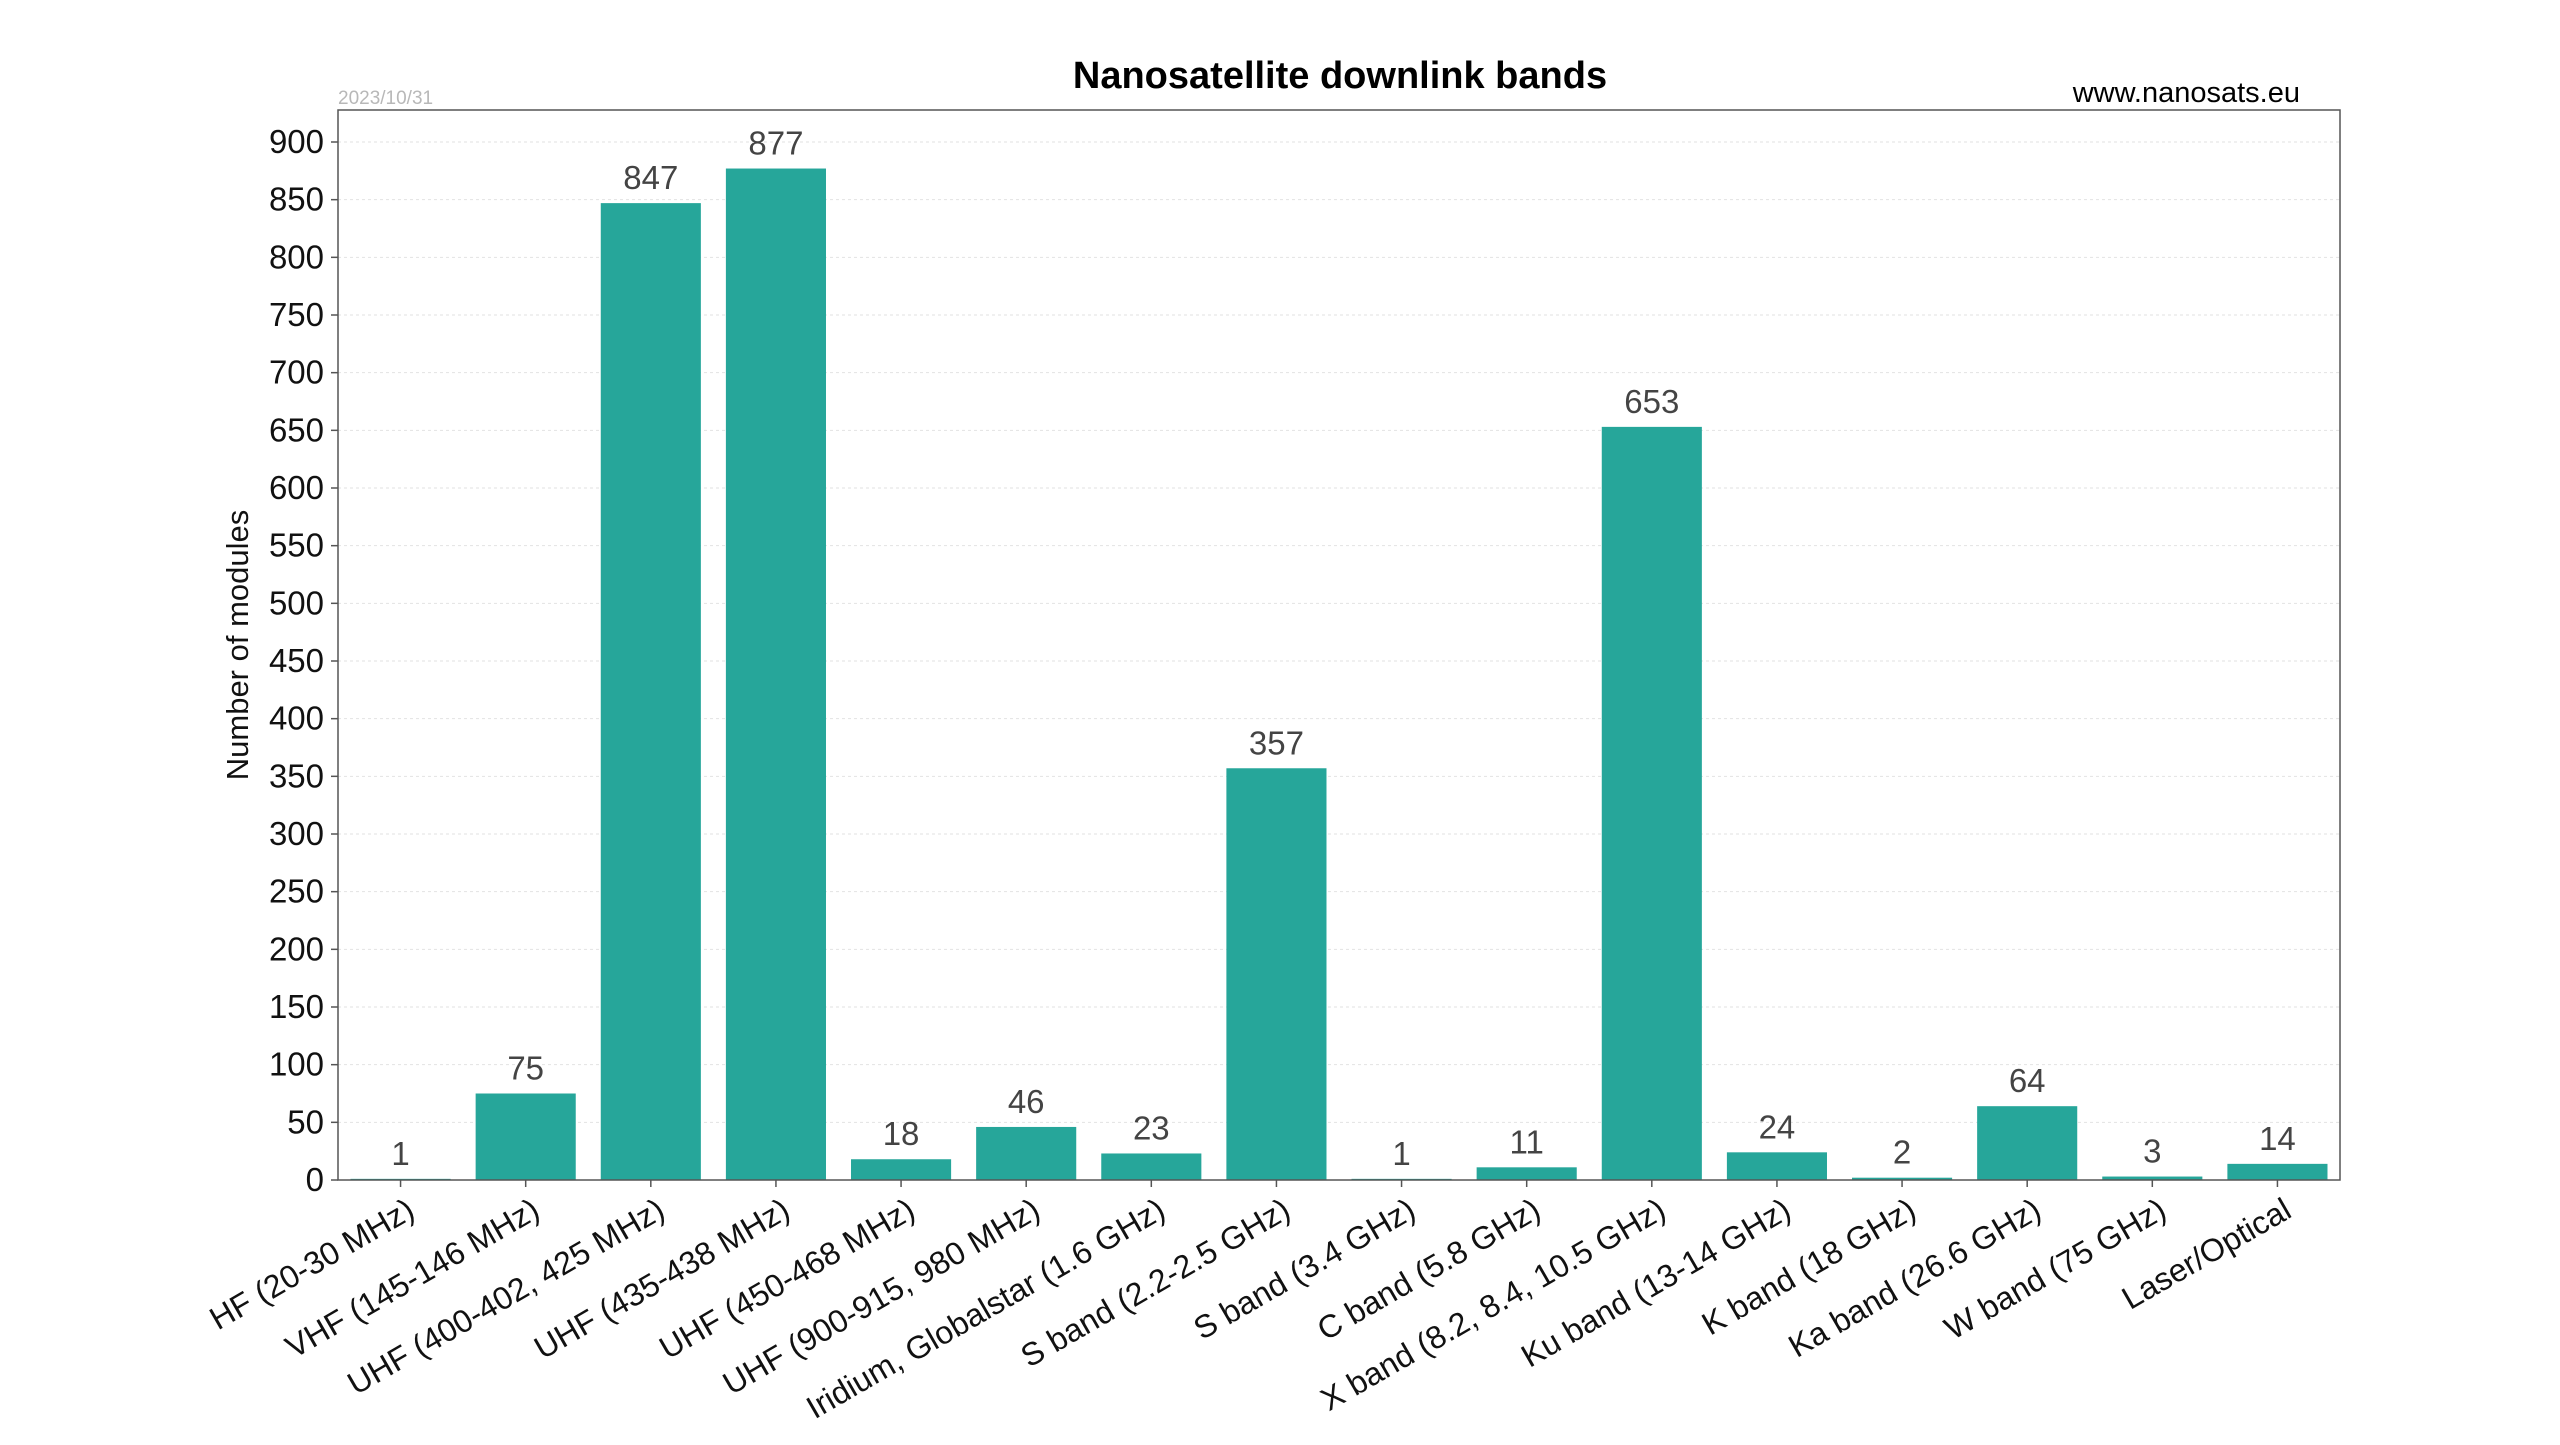 This screenshot has width=2560, height=1445. I want to click on bar-value-label: 653, so click(1651, 401).